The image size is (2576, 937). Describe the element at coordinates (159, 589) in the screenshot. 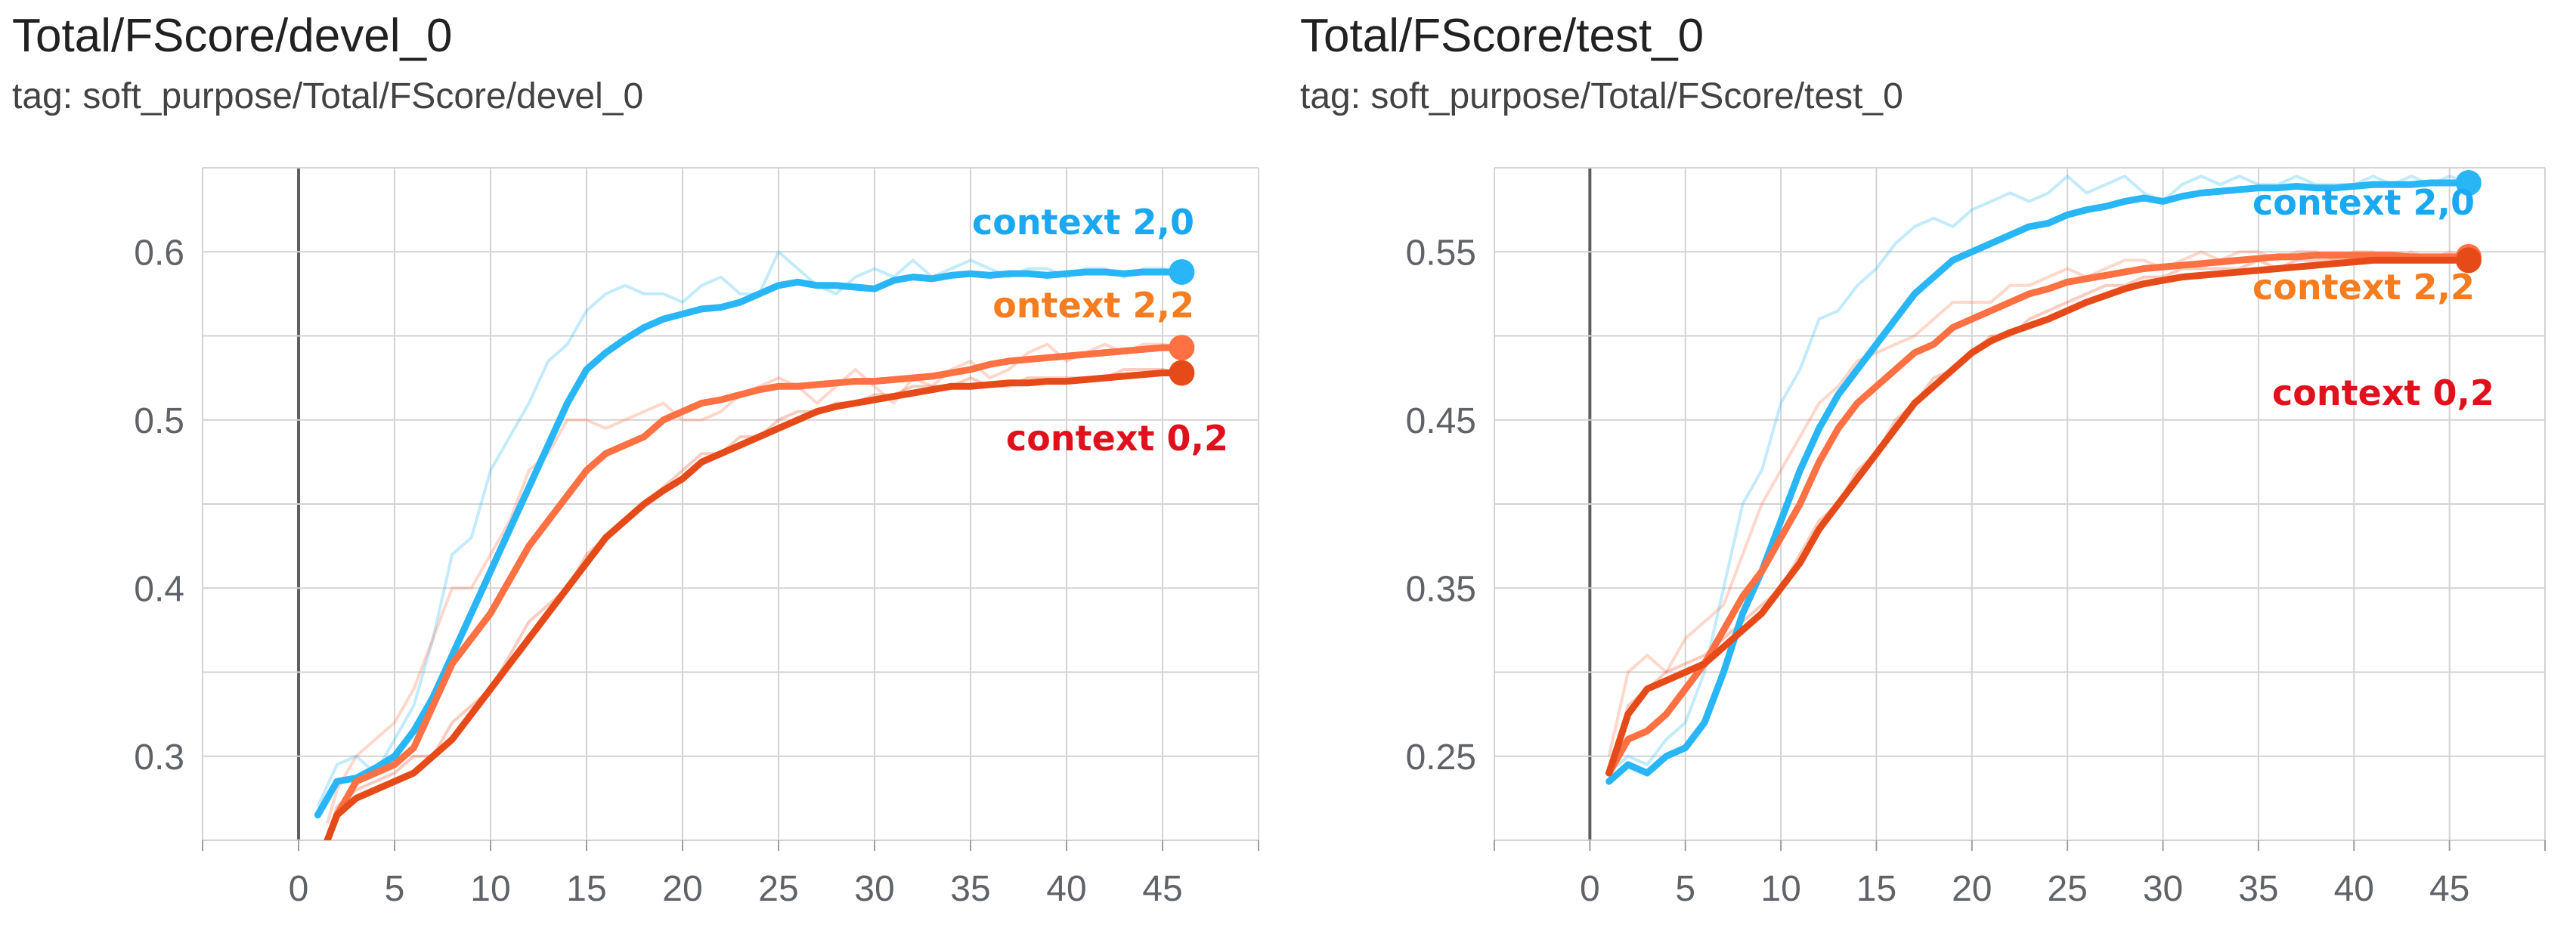

I see `y-tick-label: 0.4` at that location.